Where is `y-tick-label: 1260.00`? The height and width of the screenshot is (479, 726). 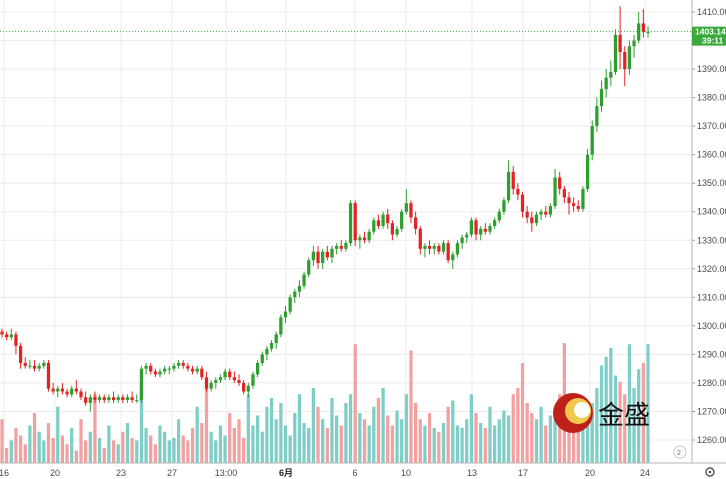 y-tick-label: 1260.00 is located at coordinates (711, 440).